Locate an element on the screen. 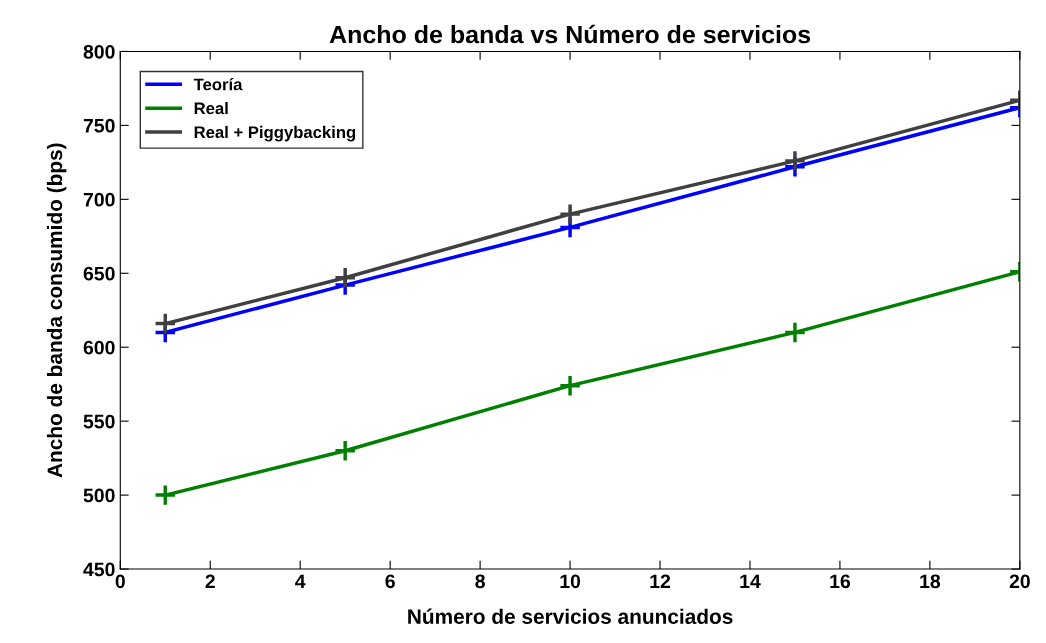 The image size is (1046, 643). x-tick-label: 20 is located at coordinates (1019, 581).